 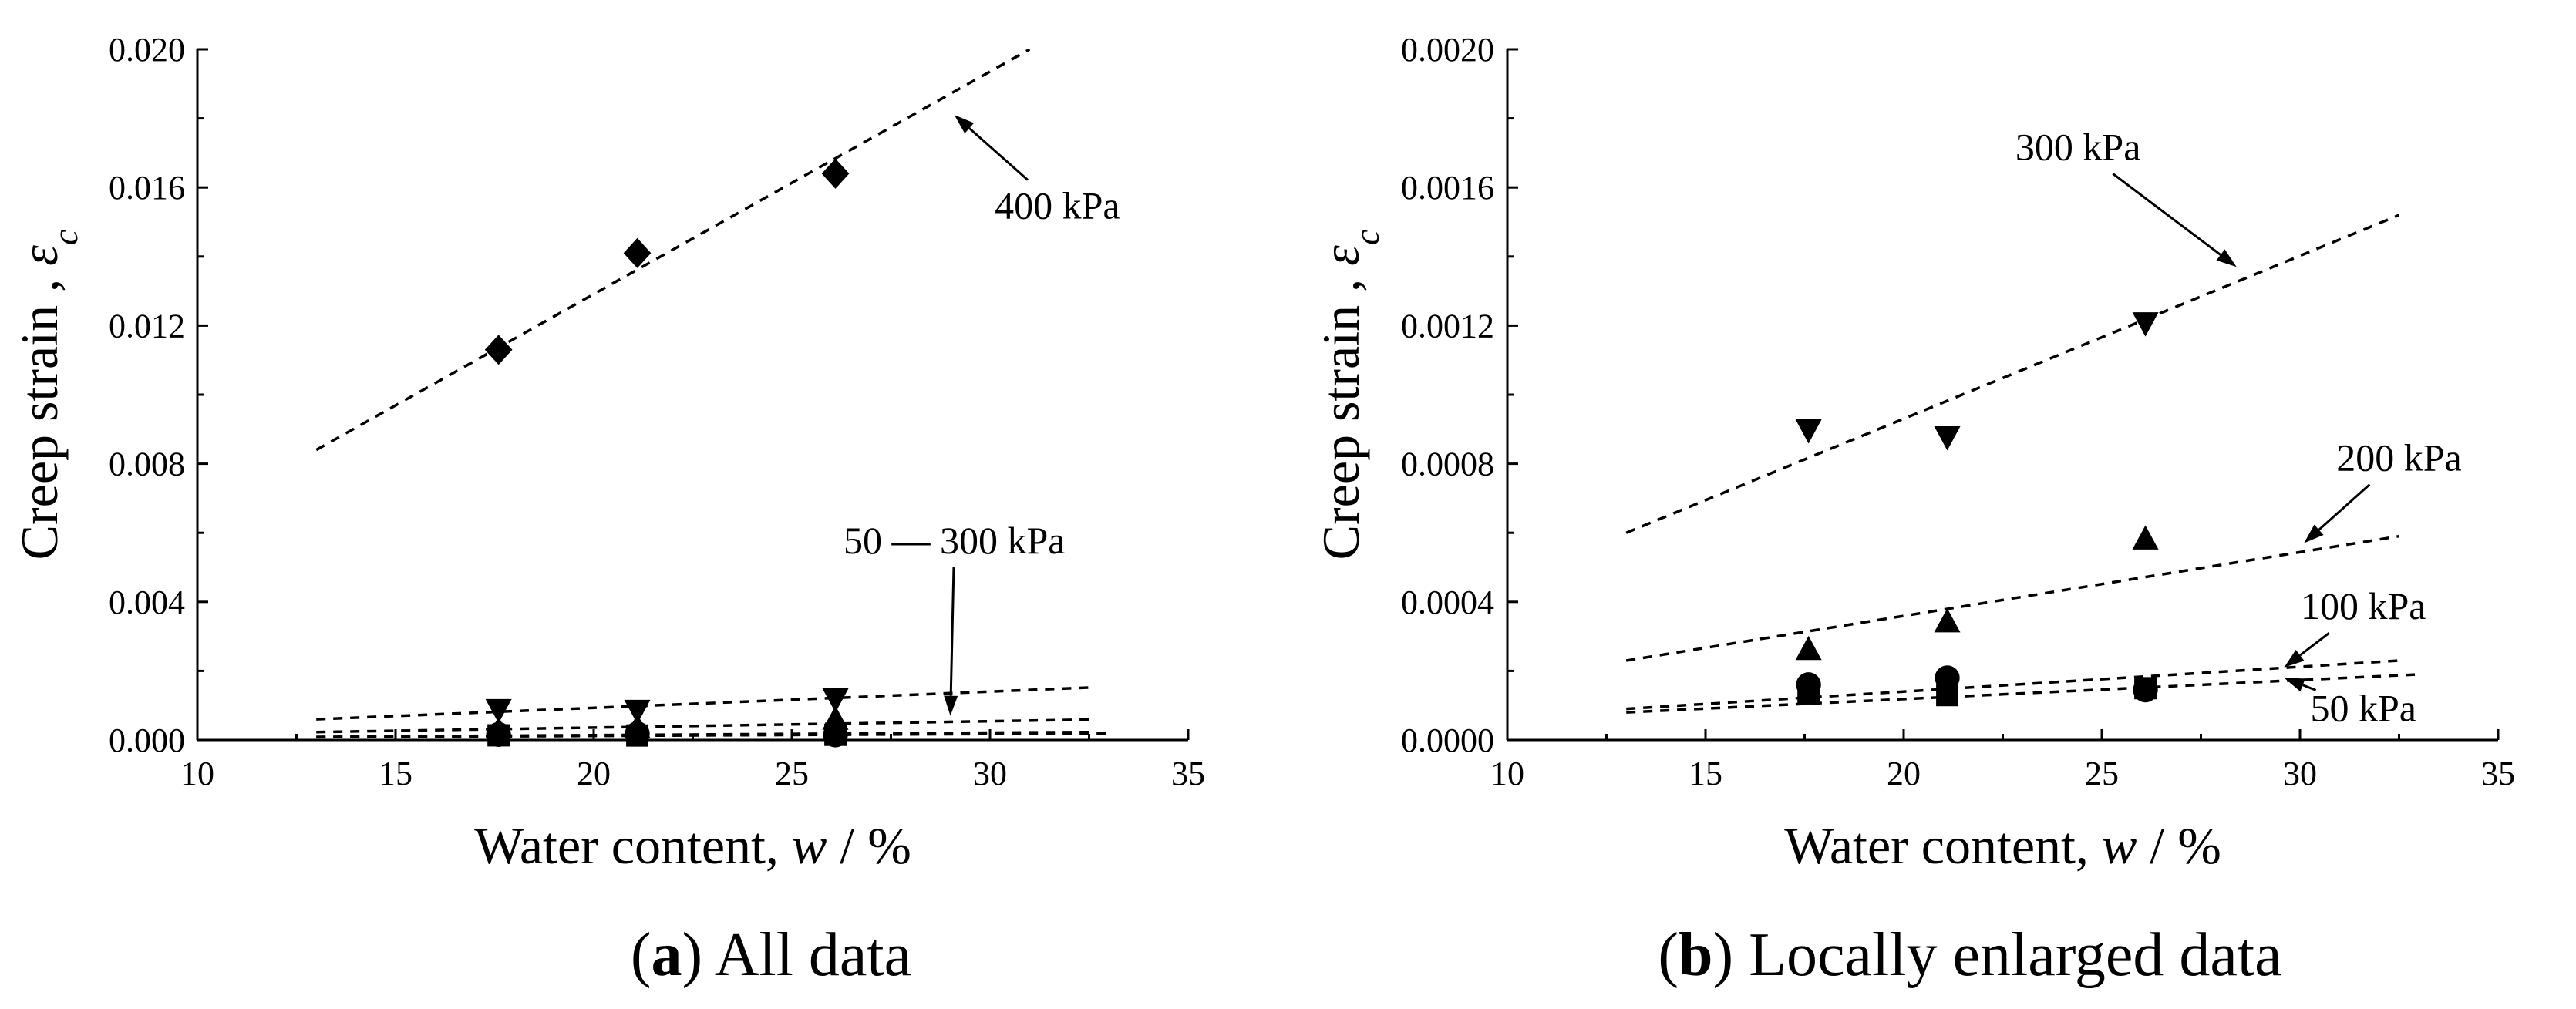 What do you see at coordinates (1447, 50) in the screenshot?
I see `y-tick-label: 0.0020` at bounding box center [1447, 50].